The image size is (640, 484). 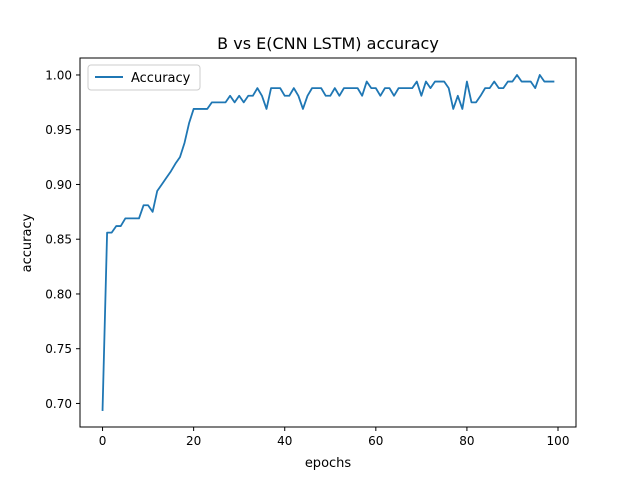 What do you see at coordinates (58, 130) in the screenshot?
I see `y-tick-label: 0.95` at bounding box center [58, 130].